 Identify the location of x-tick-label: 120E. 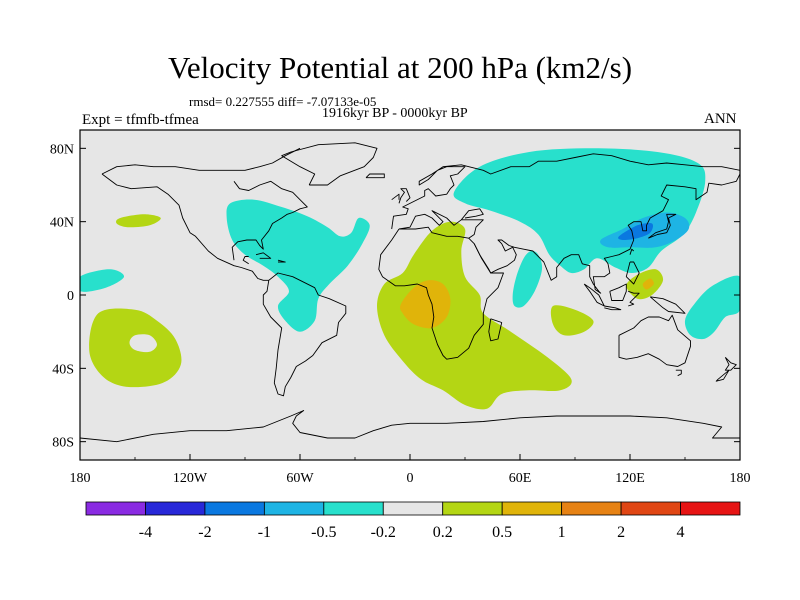
(630, 478).